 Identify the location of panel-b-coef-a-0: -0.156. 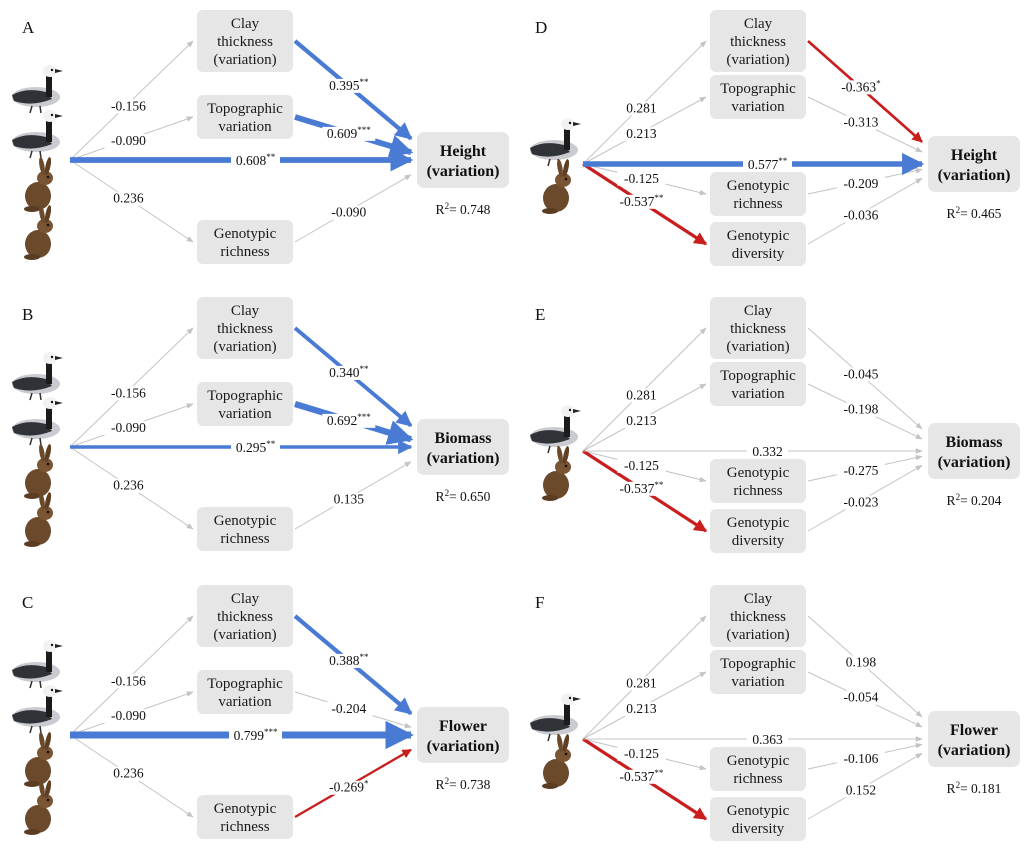
(128, 392).